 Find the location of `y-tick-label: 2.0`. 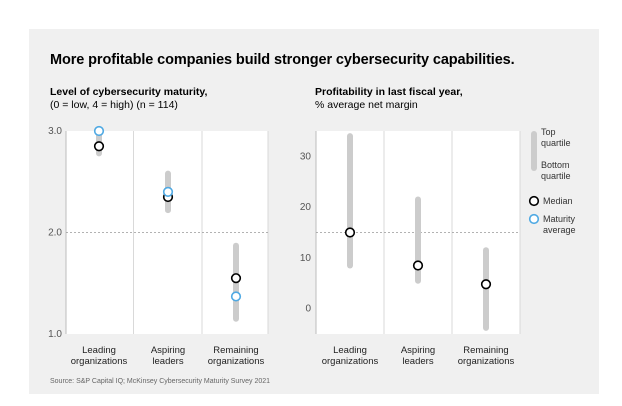

y-tick-label: 2.0 is located at coordinates (55, 233).